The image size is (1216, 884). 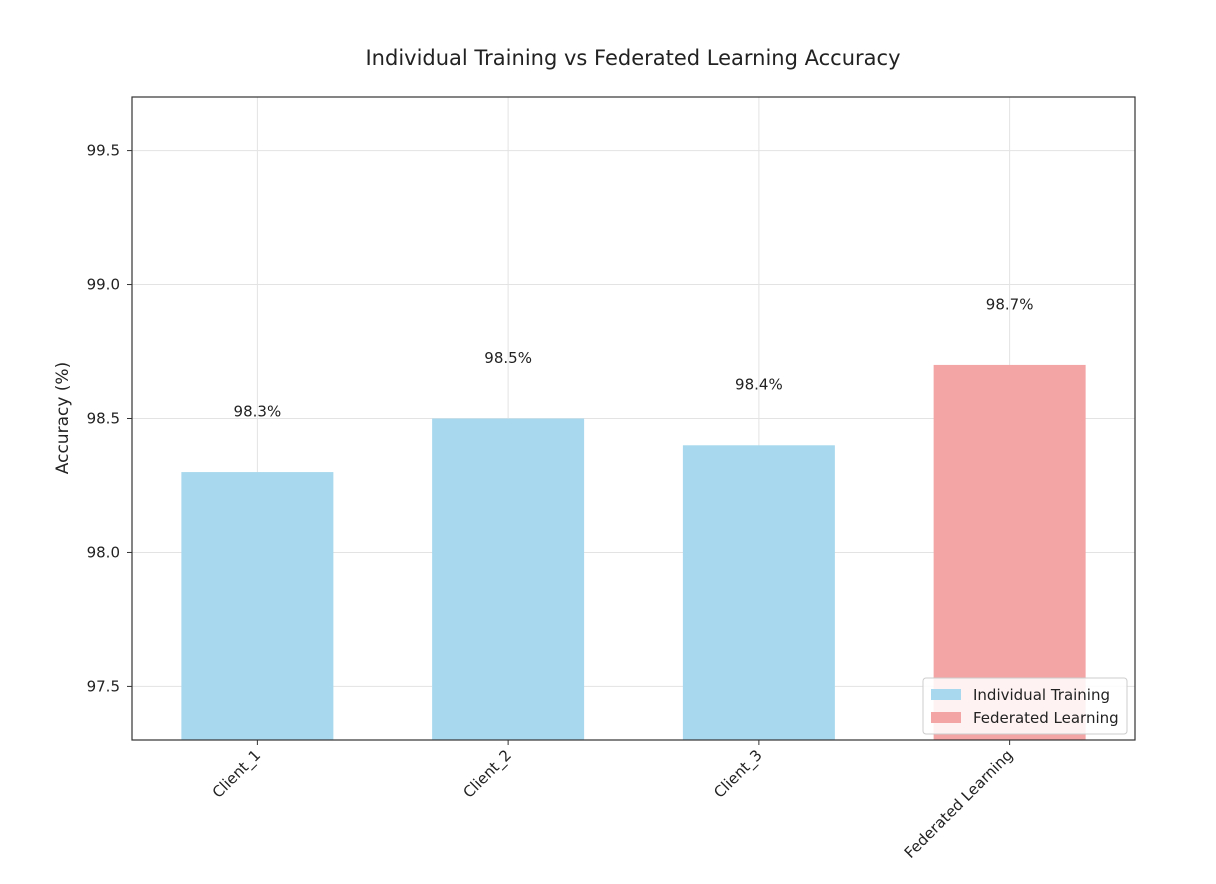 What do you see at coordinates (237, 774) in the screenshot?
I see `x-tick-label-0: Client_1` at bounding box center [237, 774].